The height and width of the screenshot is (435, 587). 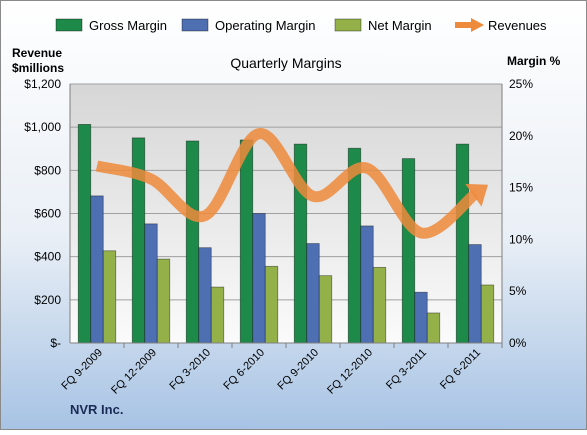 I want to click on right-tick-label: 15%, so click(x=521, y=188).